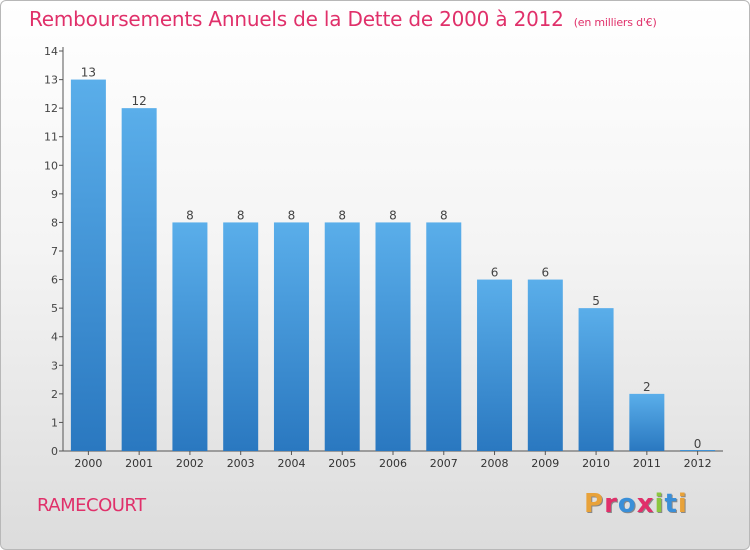 The image size is (750, 550). Describe the element at coordinates (647, 463) in the screenshot. I see `x-tick-label-2011: 2011` at that location.